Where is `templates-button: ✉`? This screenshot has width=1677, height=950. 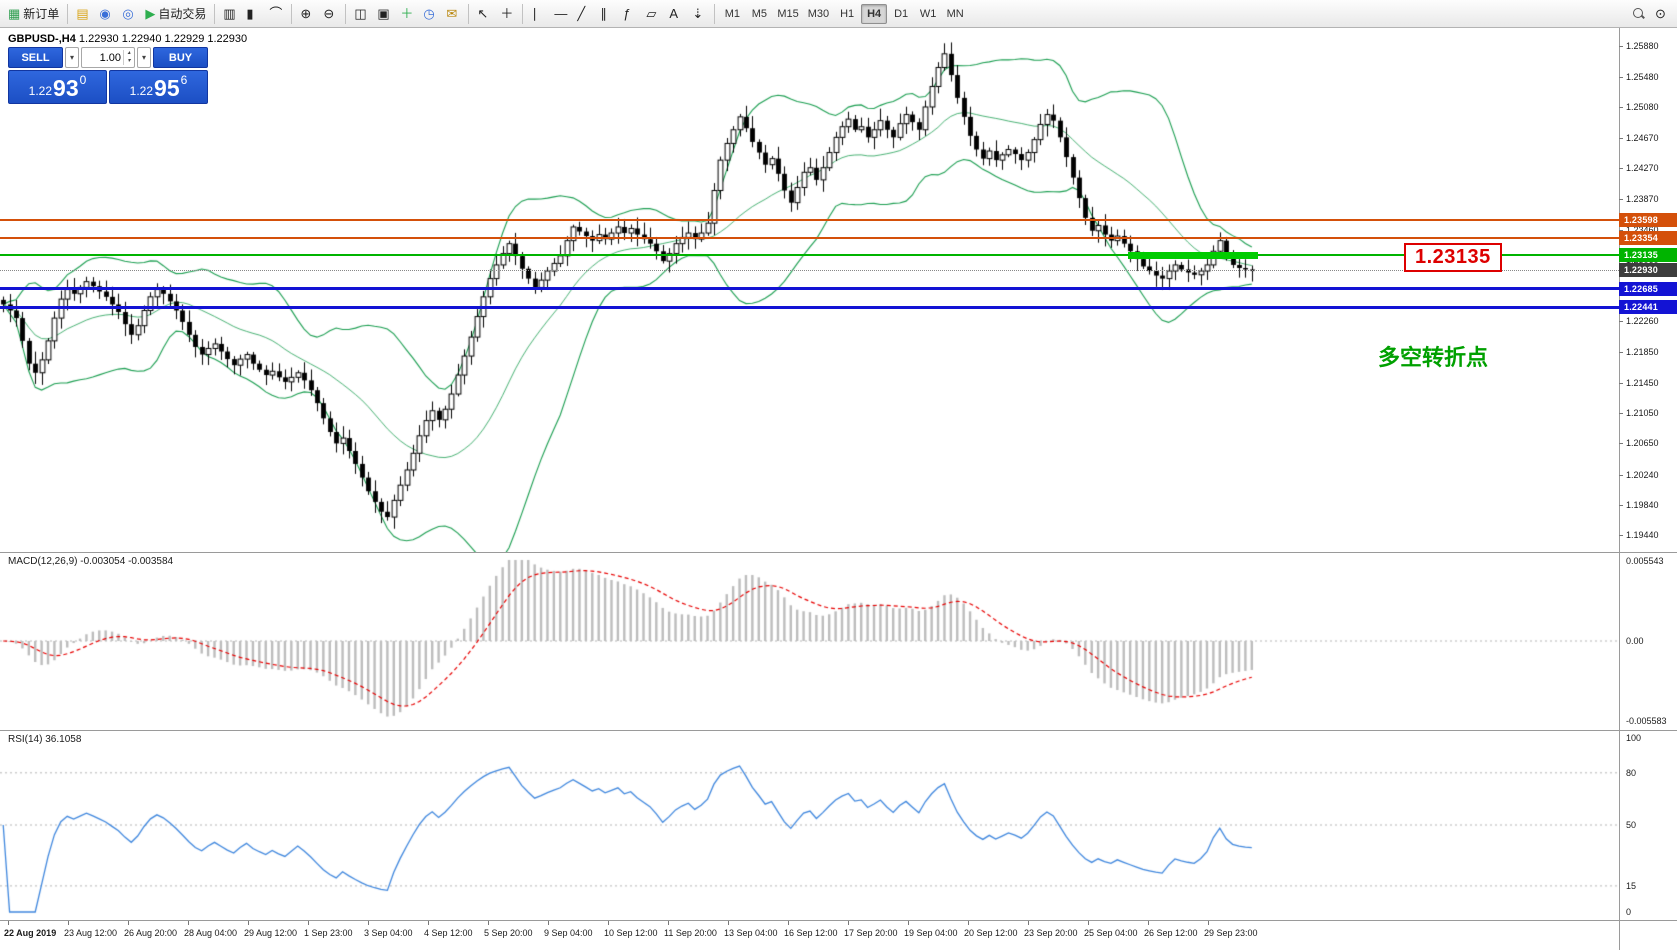 templates-button: ✉ is located at coordinates (453, 14).